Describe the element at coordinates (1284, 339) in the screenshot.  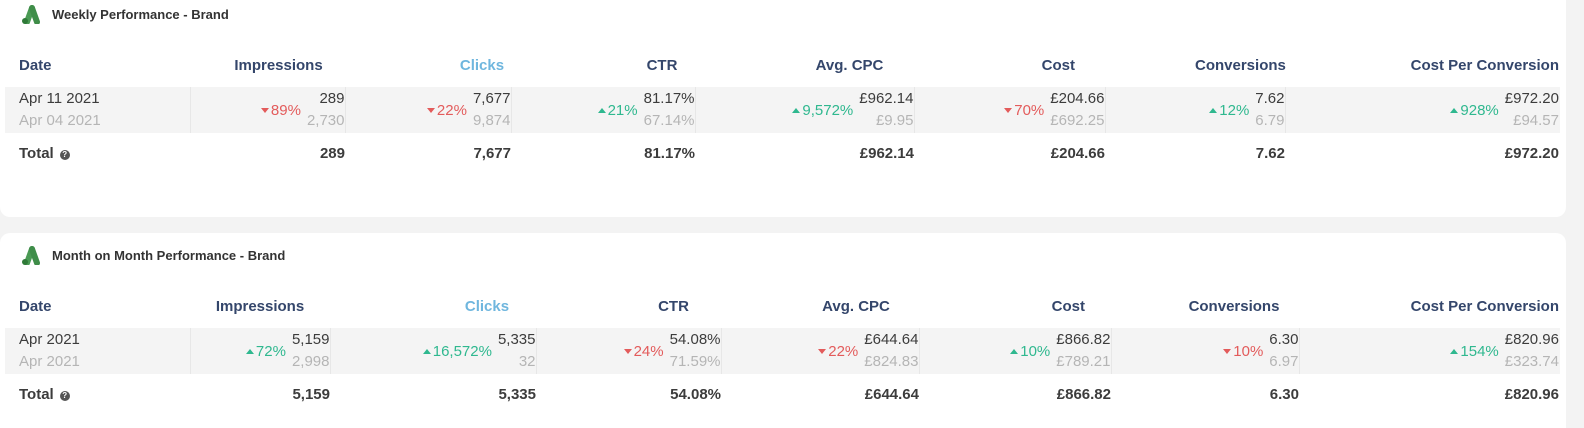
I see `current-value: 6.30` at that location.